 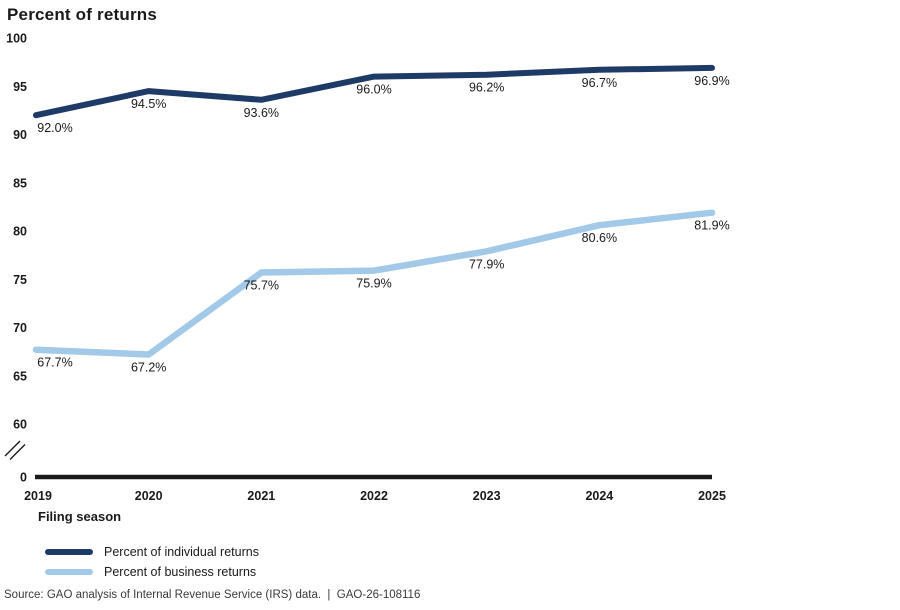 What do you see at coordinates (20, 376) in the screenshot?
I see `y-axis-tick-label: 65` at bounding box center [20, 376].